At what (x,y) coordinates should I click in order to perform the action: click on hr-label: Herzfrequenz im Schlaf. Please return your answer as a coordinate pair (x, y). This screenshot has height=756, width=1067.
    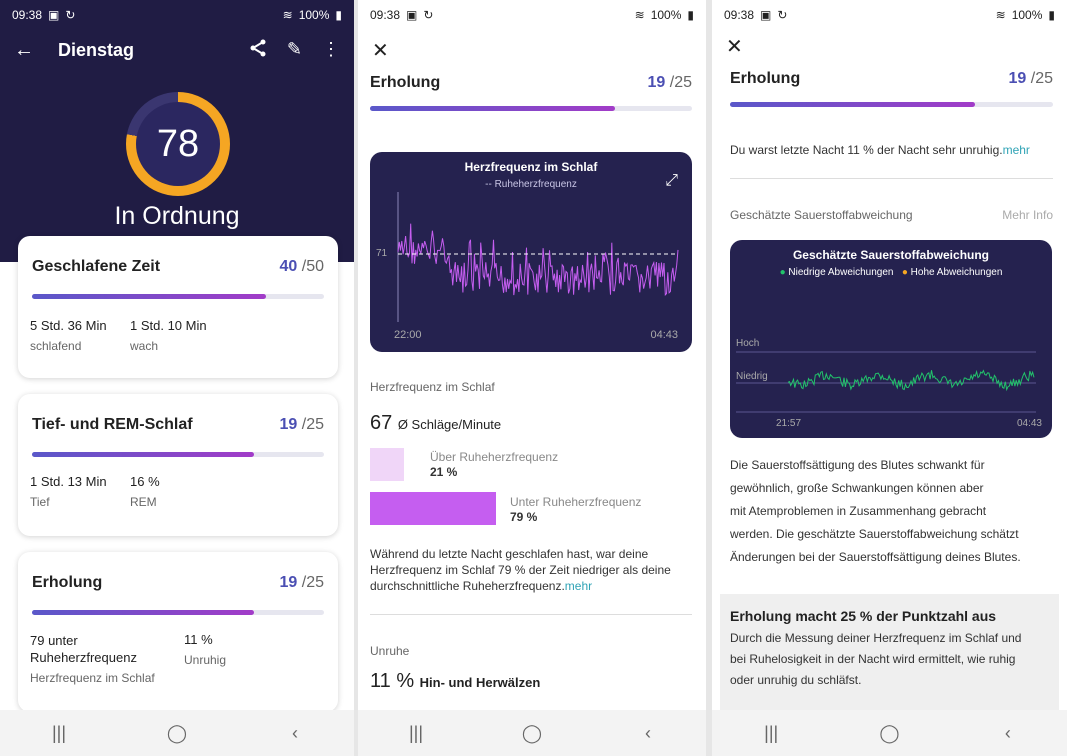
    Looking at the image, I should click on (432, 387).